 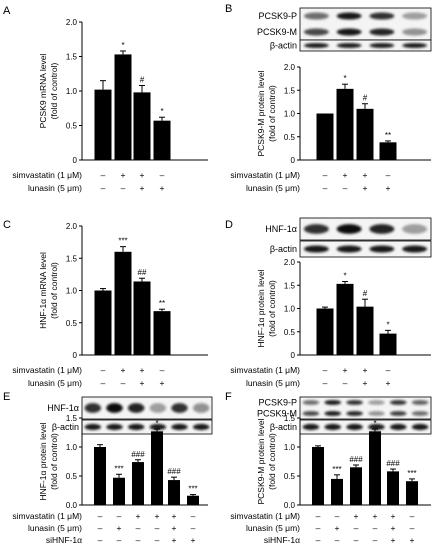 What do you see at coordinates (282, 540) in the screenshot?
I see `treatment-label: siHNF-1α` at bounding box center [282, 540].